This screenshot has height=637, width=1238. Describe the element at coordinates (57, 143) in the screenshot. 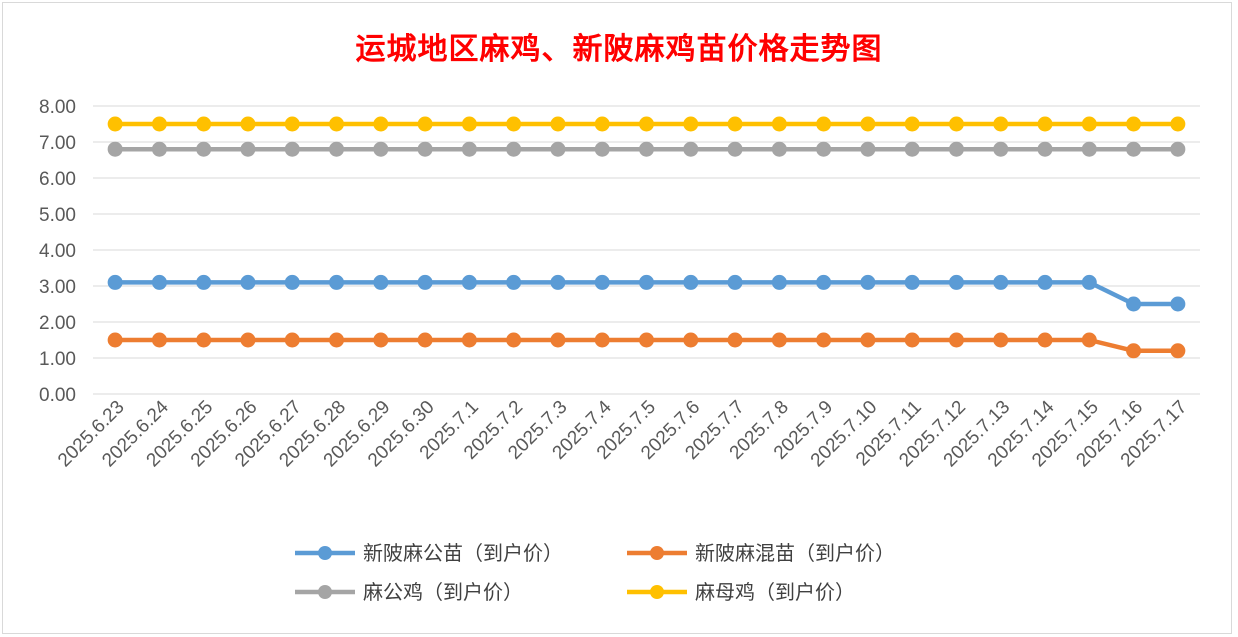

I see `y-tick-label: 7.00` at that location.